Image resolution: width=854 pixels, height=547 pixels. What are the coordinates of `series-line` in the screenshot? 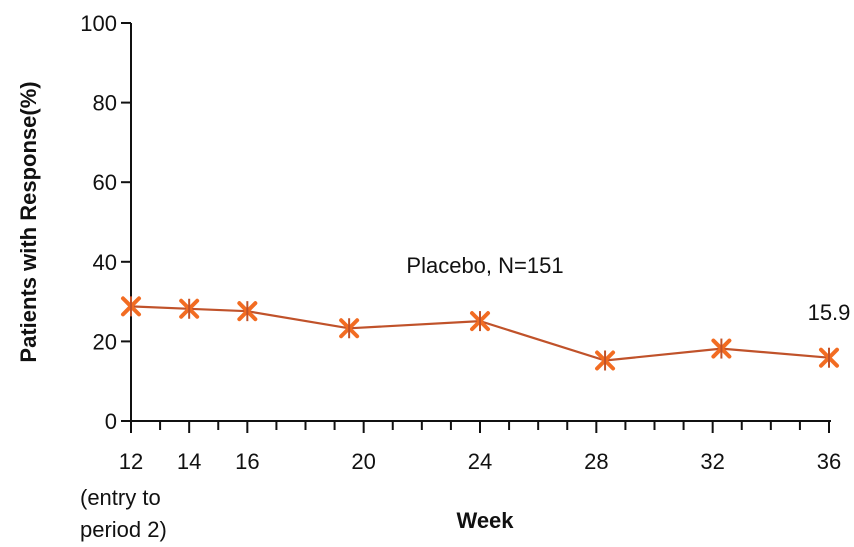 It's located at (480, 333).